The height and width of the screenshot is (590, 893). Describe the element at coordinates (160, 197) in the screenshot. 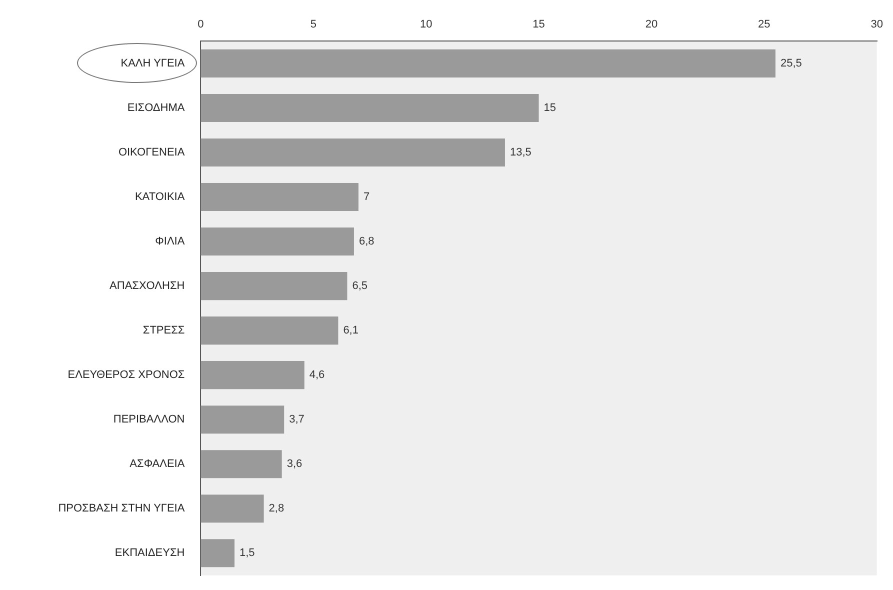

I see `y-tick-label: ΚΑΤΟΙΚΙΑ` at that location.